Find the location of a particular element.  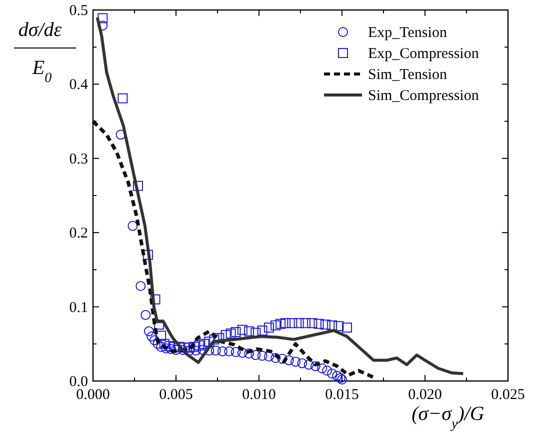

legend-label: Exp_Compression is located at coordinates (424, 54).